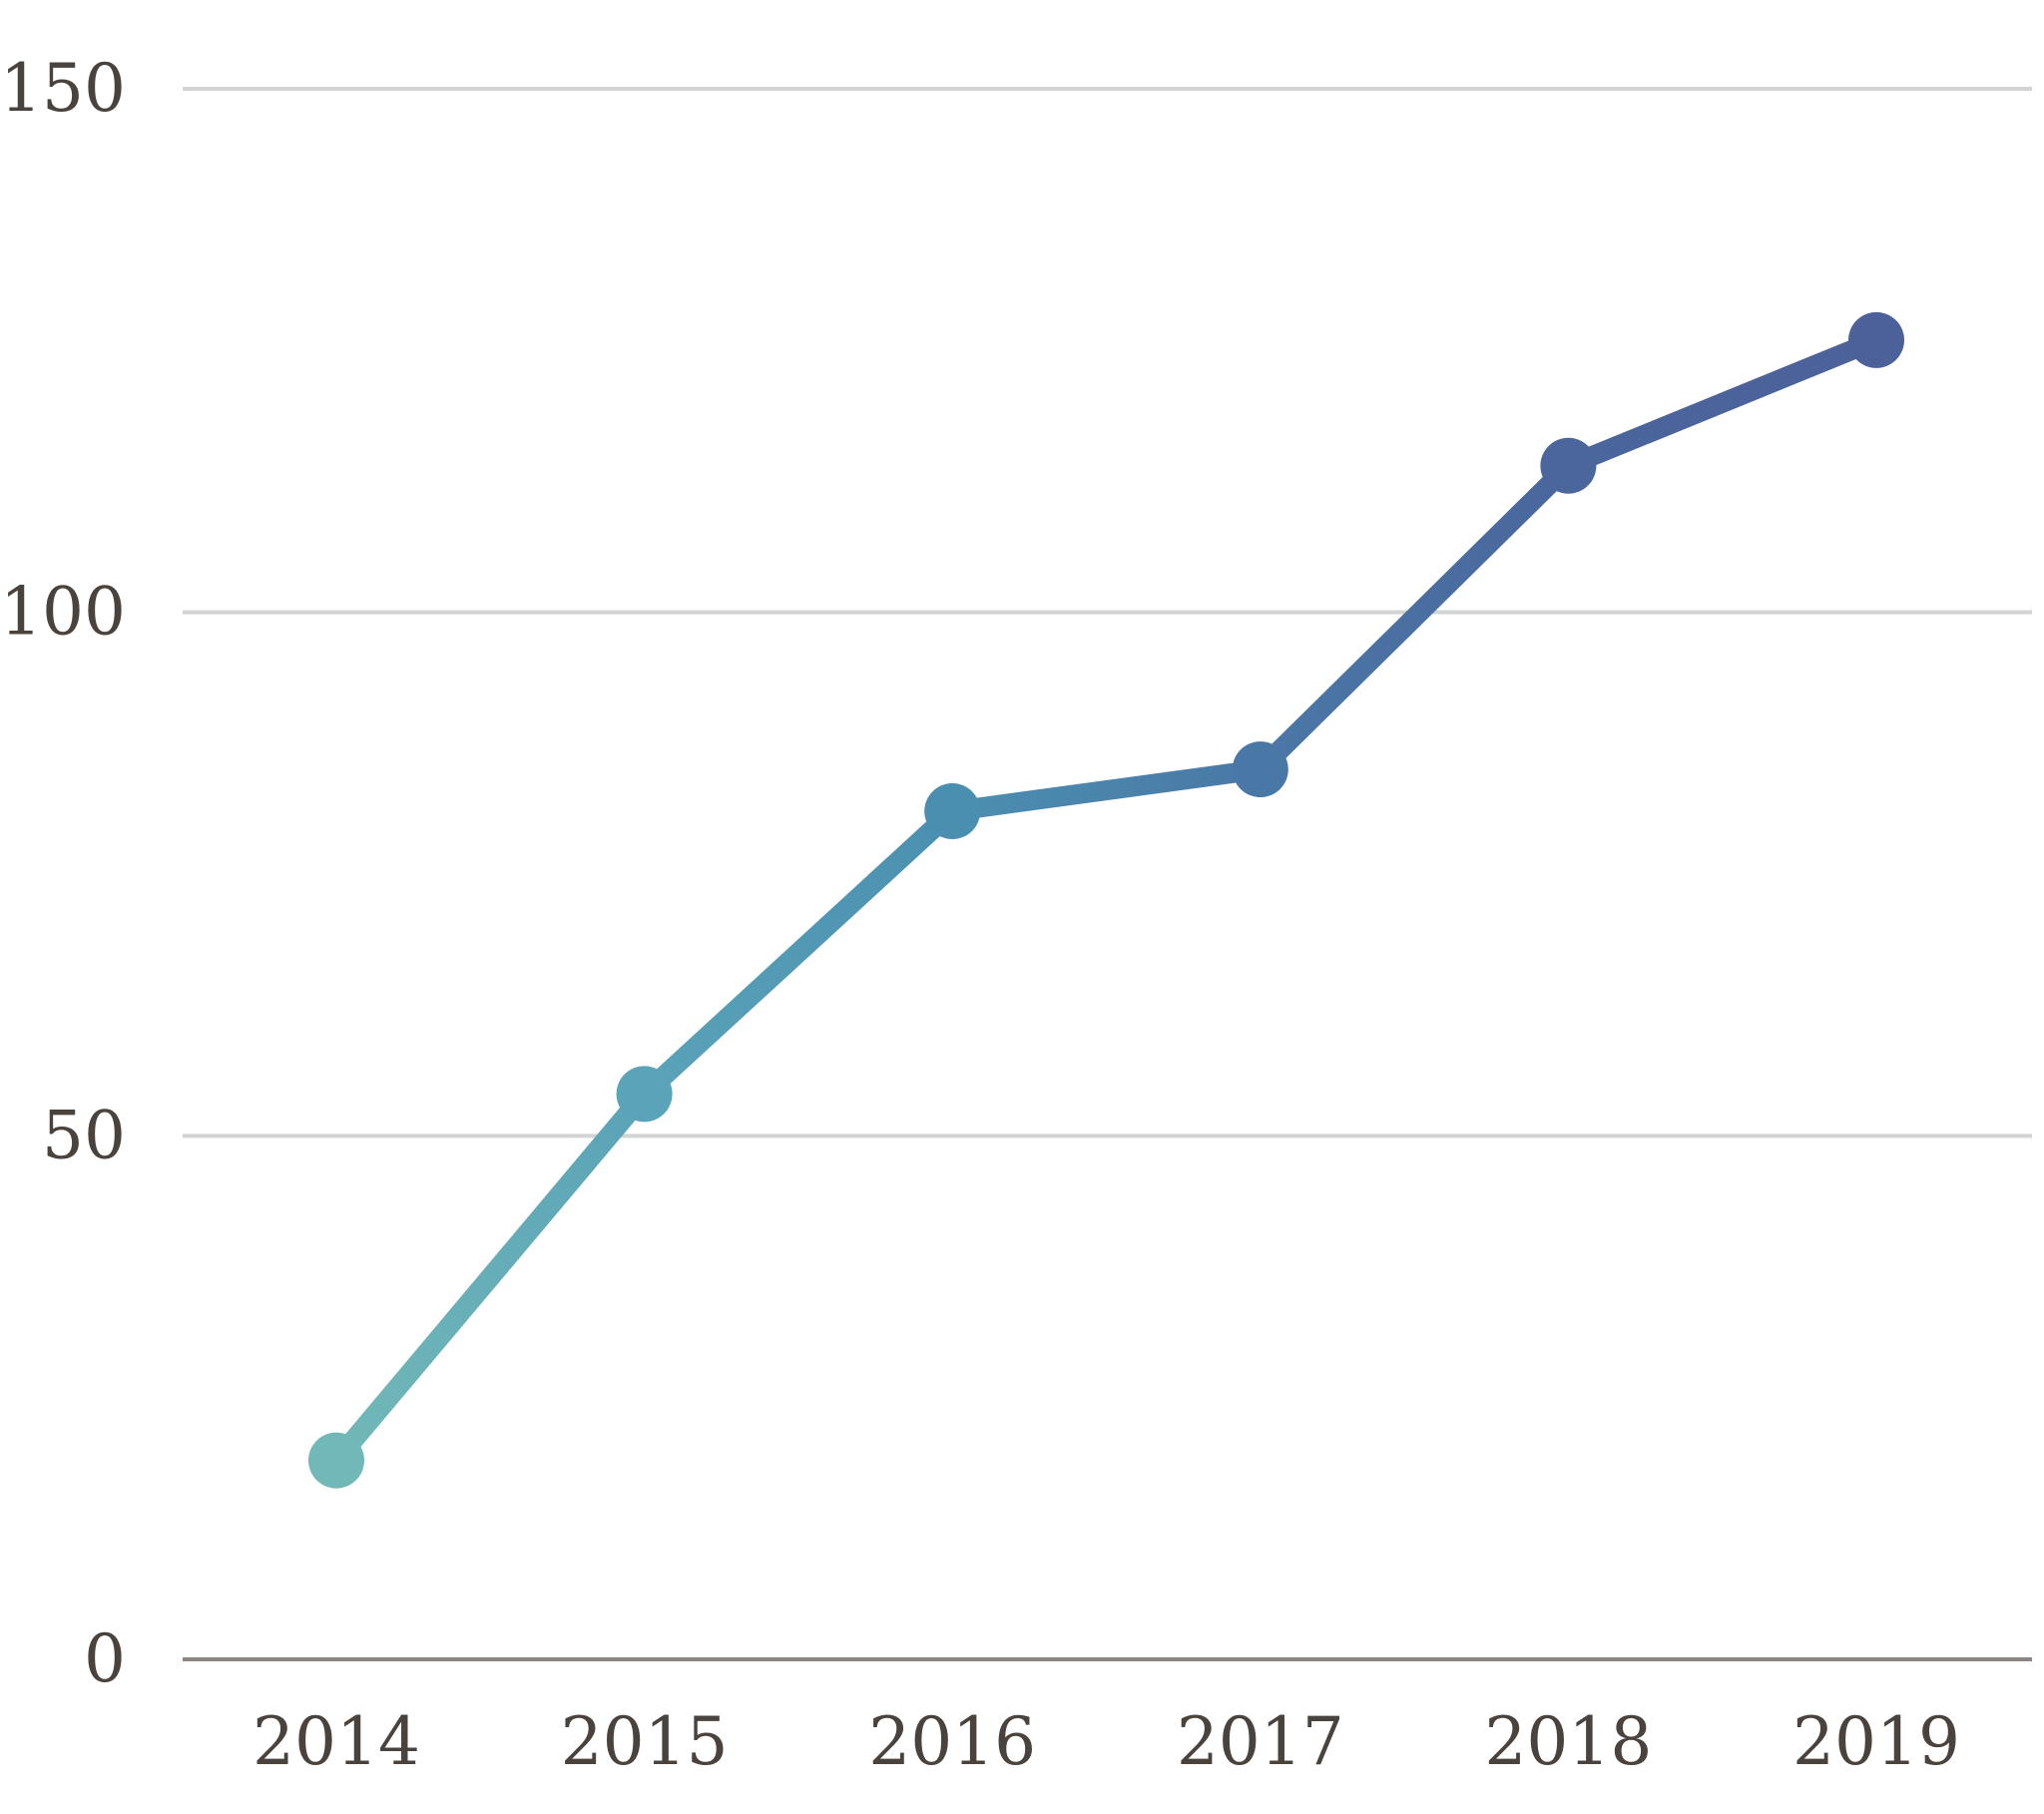 The width and height of the screenshot is (2044, 1814). I want to click on y-tick-label: 100, so click(63, 613).